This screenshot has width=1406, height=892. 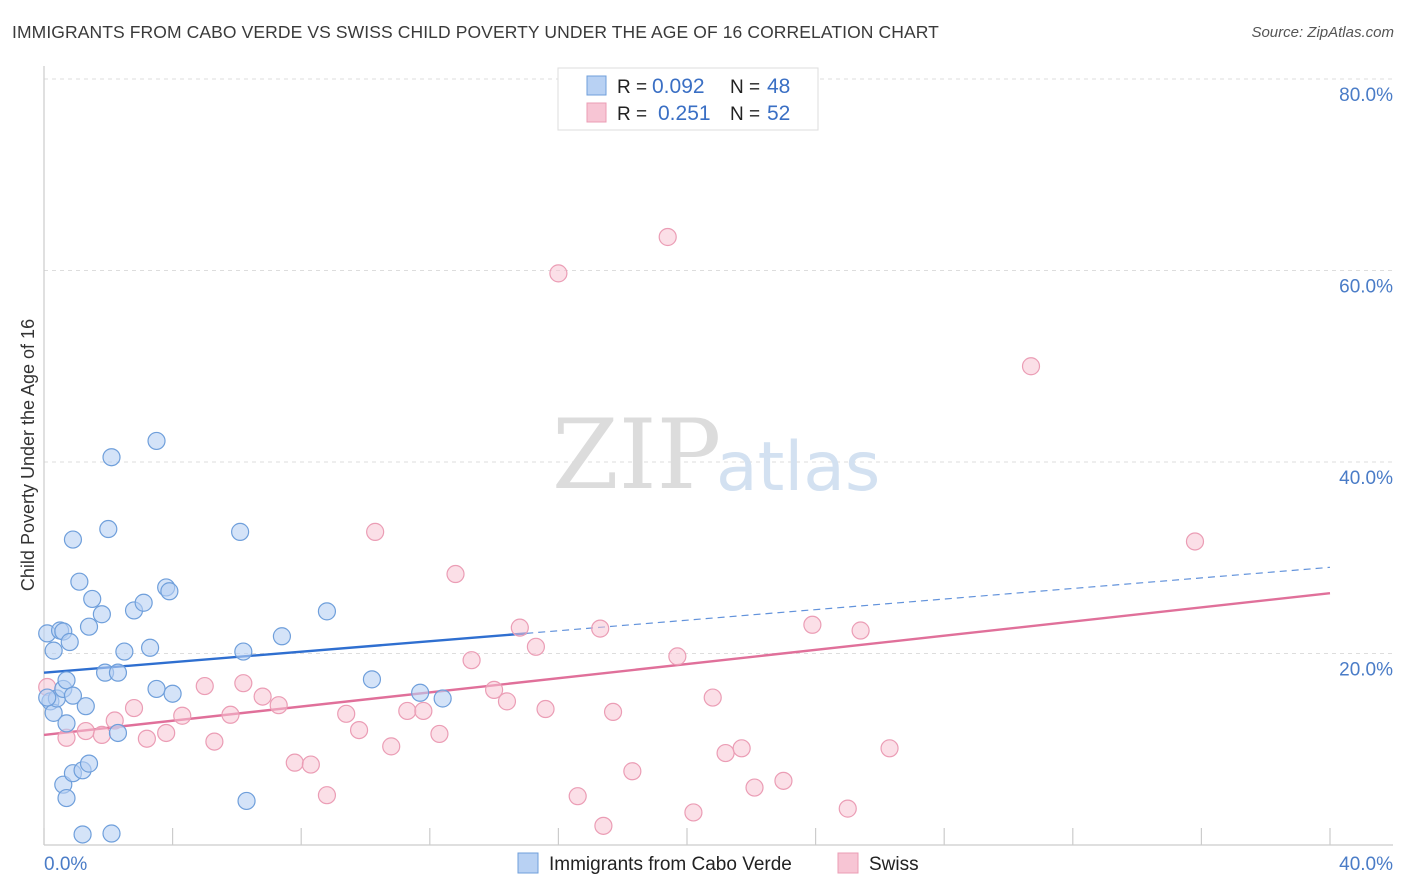 I want to click on legend-bottom-swatch-blue, so click(x=528, y=863).